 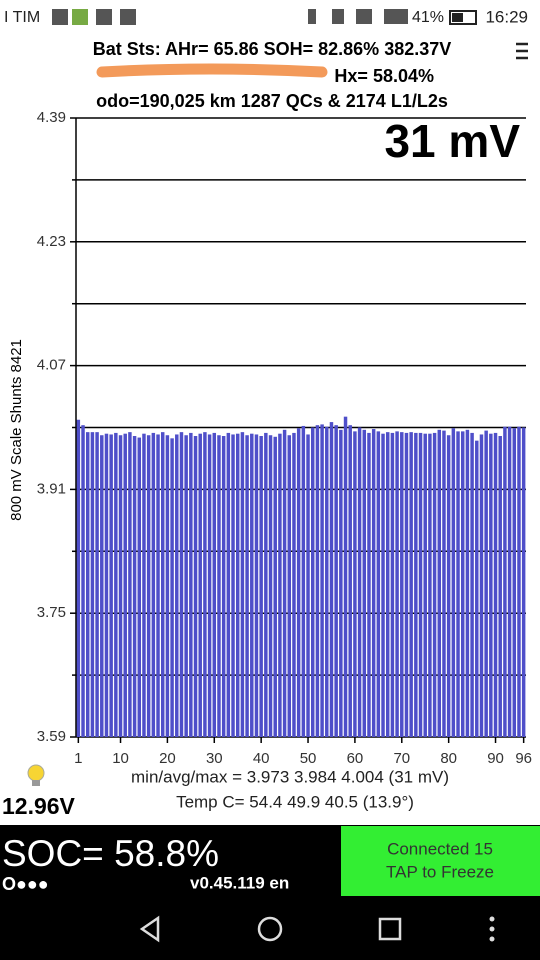 What do you see at coordinates (448, 758) in the screenshot?
I see `x-tick-label: 80` at bounding box center [448, 758].